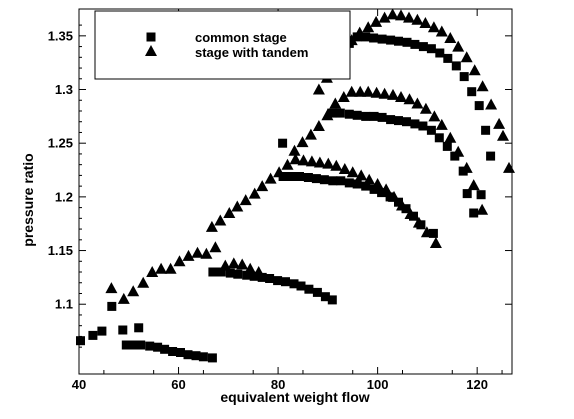  I want to click on x-tick-label: 80, so click(278, 384).